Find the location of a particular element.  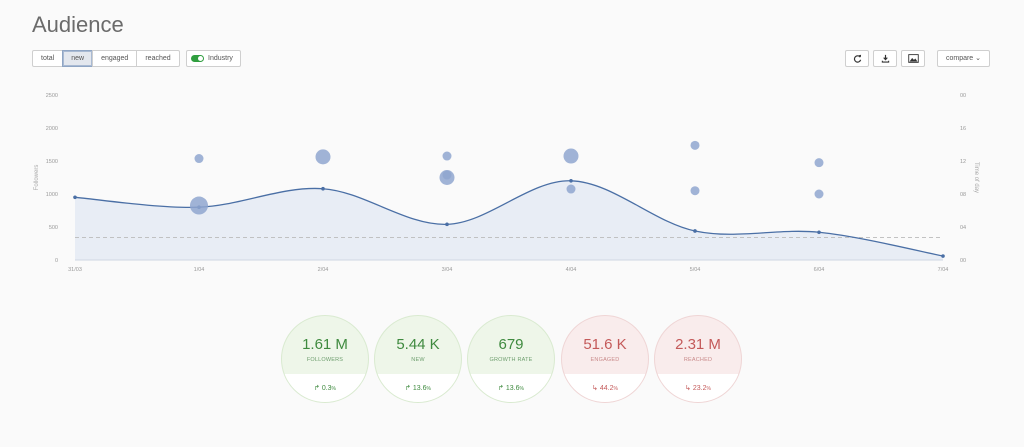

tab-engaged: engaged is located at coordinates (115, 58).